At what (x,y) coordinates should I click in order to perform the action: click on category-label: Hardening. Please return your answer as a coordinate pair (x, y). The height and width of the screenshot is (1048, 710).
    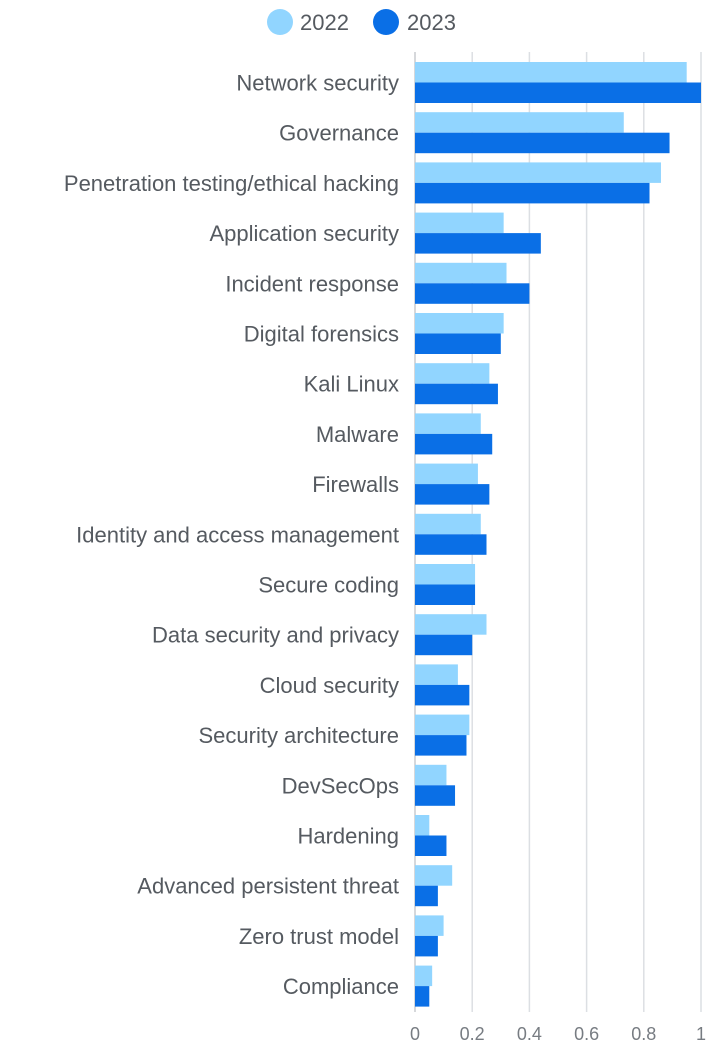
    Looking at the image, I should click on (348, 836).